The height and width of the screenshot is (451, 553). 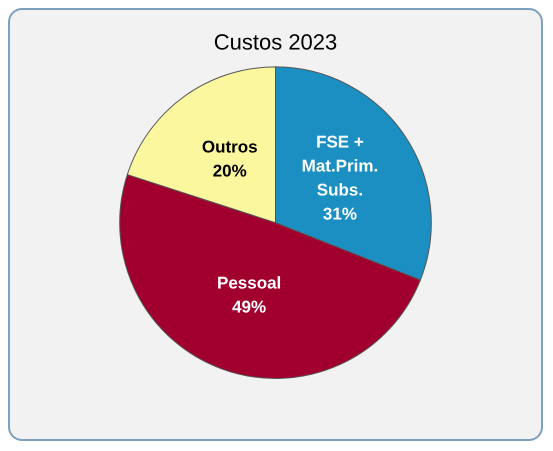 I want to click on slice-label: Pessoal, so click(x=249, y=283).